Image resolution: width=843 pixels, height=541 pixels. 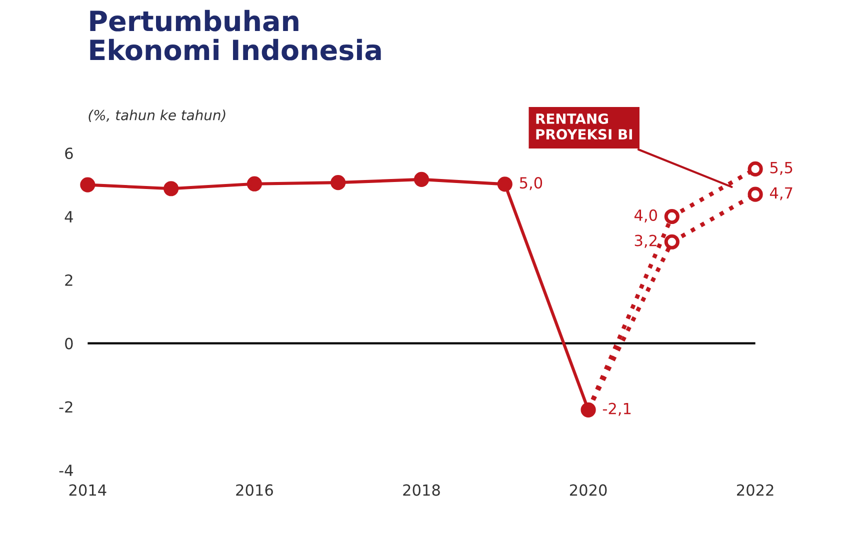 What do you see at coordinates (584, 126) in the screenshot?
I see `annotation: RENTANG PROYEKSI BI` at bounding box center [584, 126].